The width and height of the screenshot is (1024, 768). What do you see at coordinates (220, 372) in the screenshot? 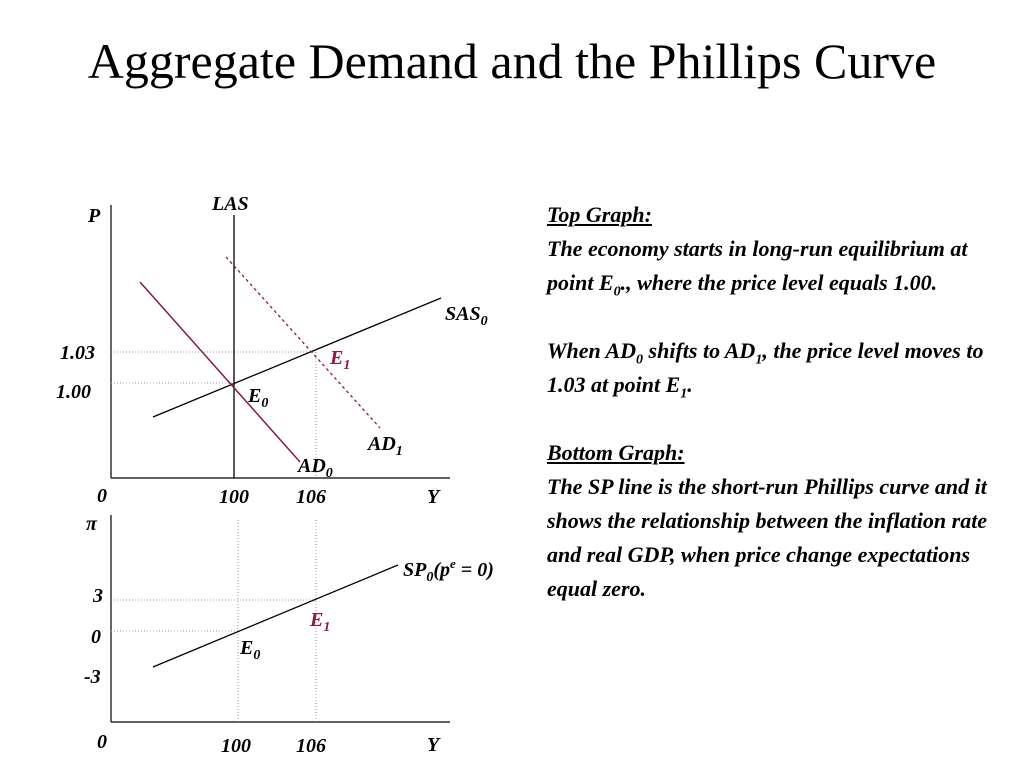
I see `ad0-curve` at bounding box center [220, 372].